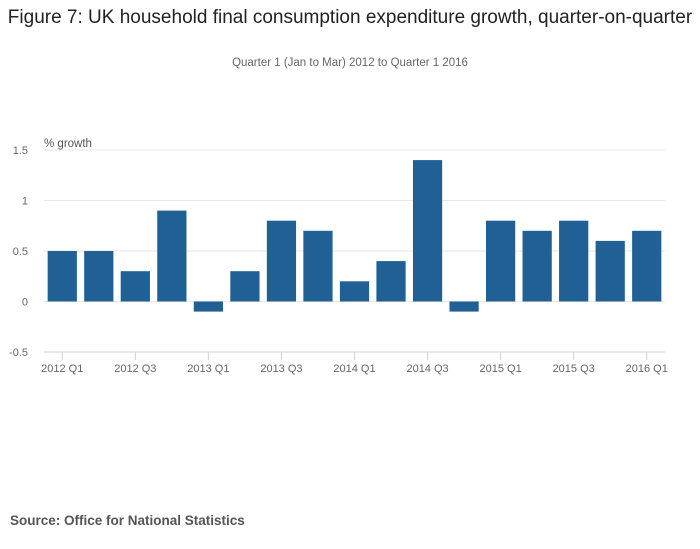 This screenshot has height=549, width=700. I want to click on x-tick-label: 2014 Q3, so click(427, 369).